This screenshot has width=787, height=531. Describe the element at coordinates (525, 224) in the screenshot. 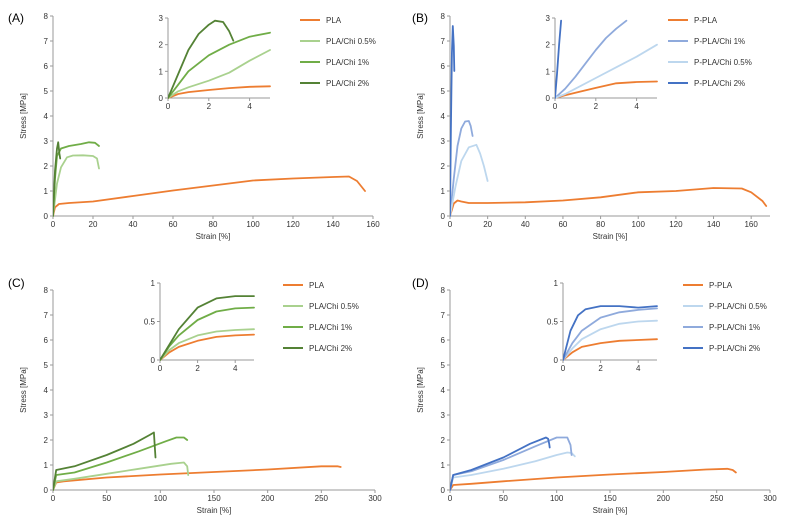

I see `panel-b-x-tick-label: 40` at that location.